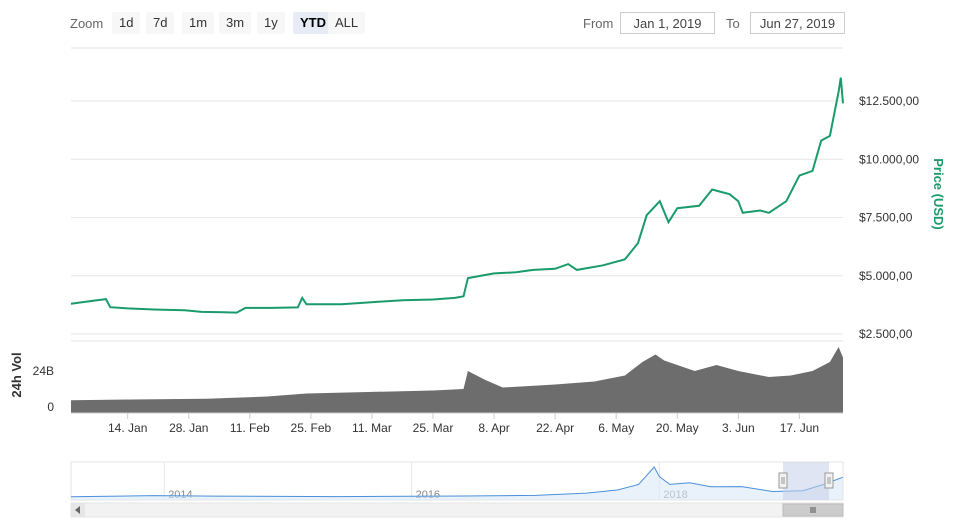 The image size is (957, 525). I want to click on volume-tick-label: 24B, so click(43, 371).